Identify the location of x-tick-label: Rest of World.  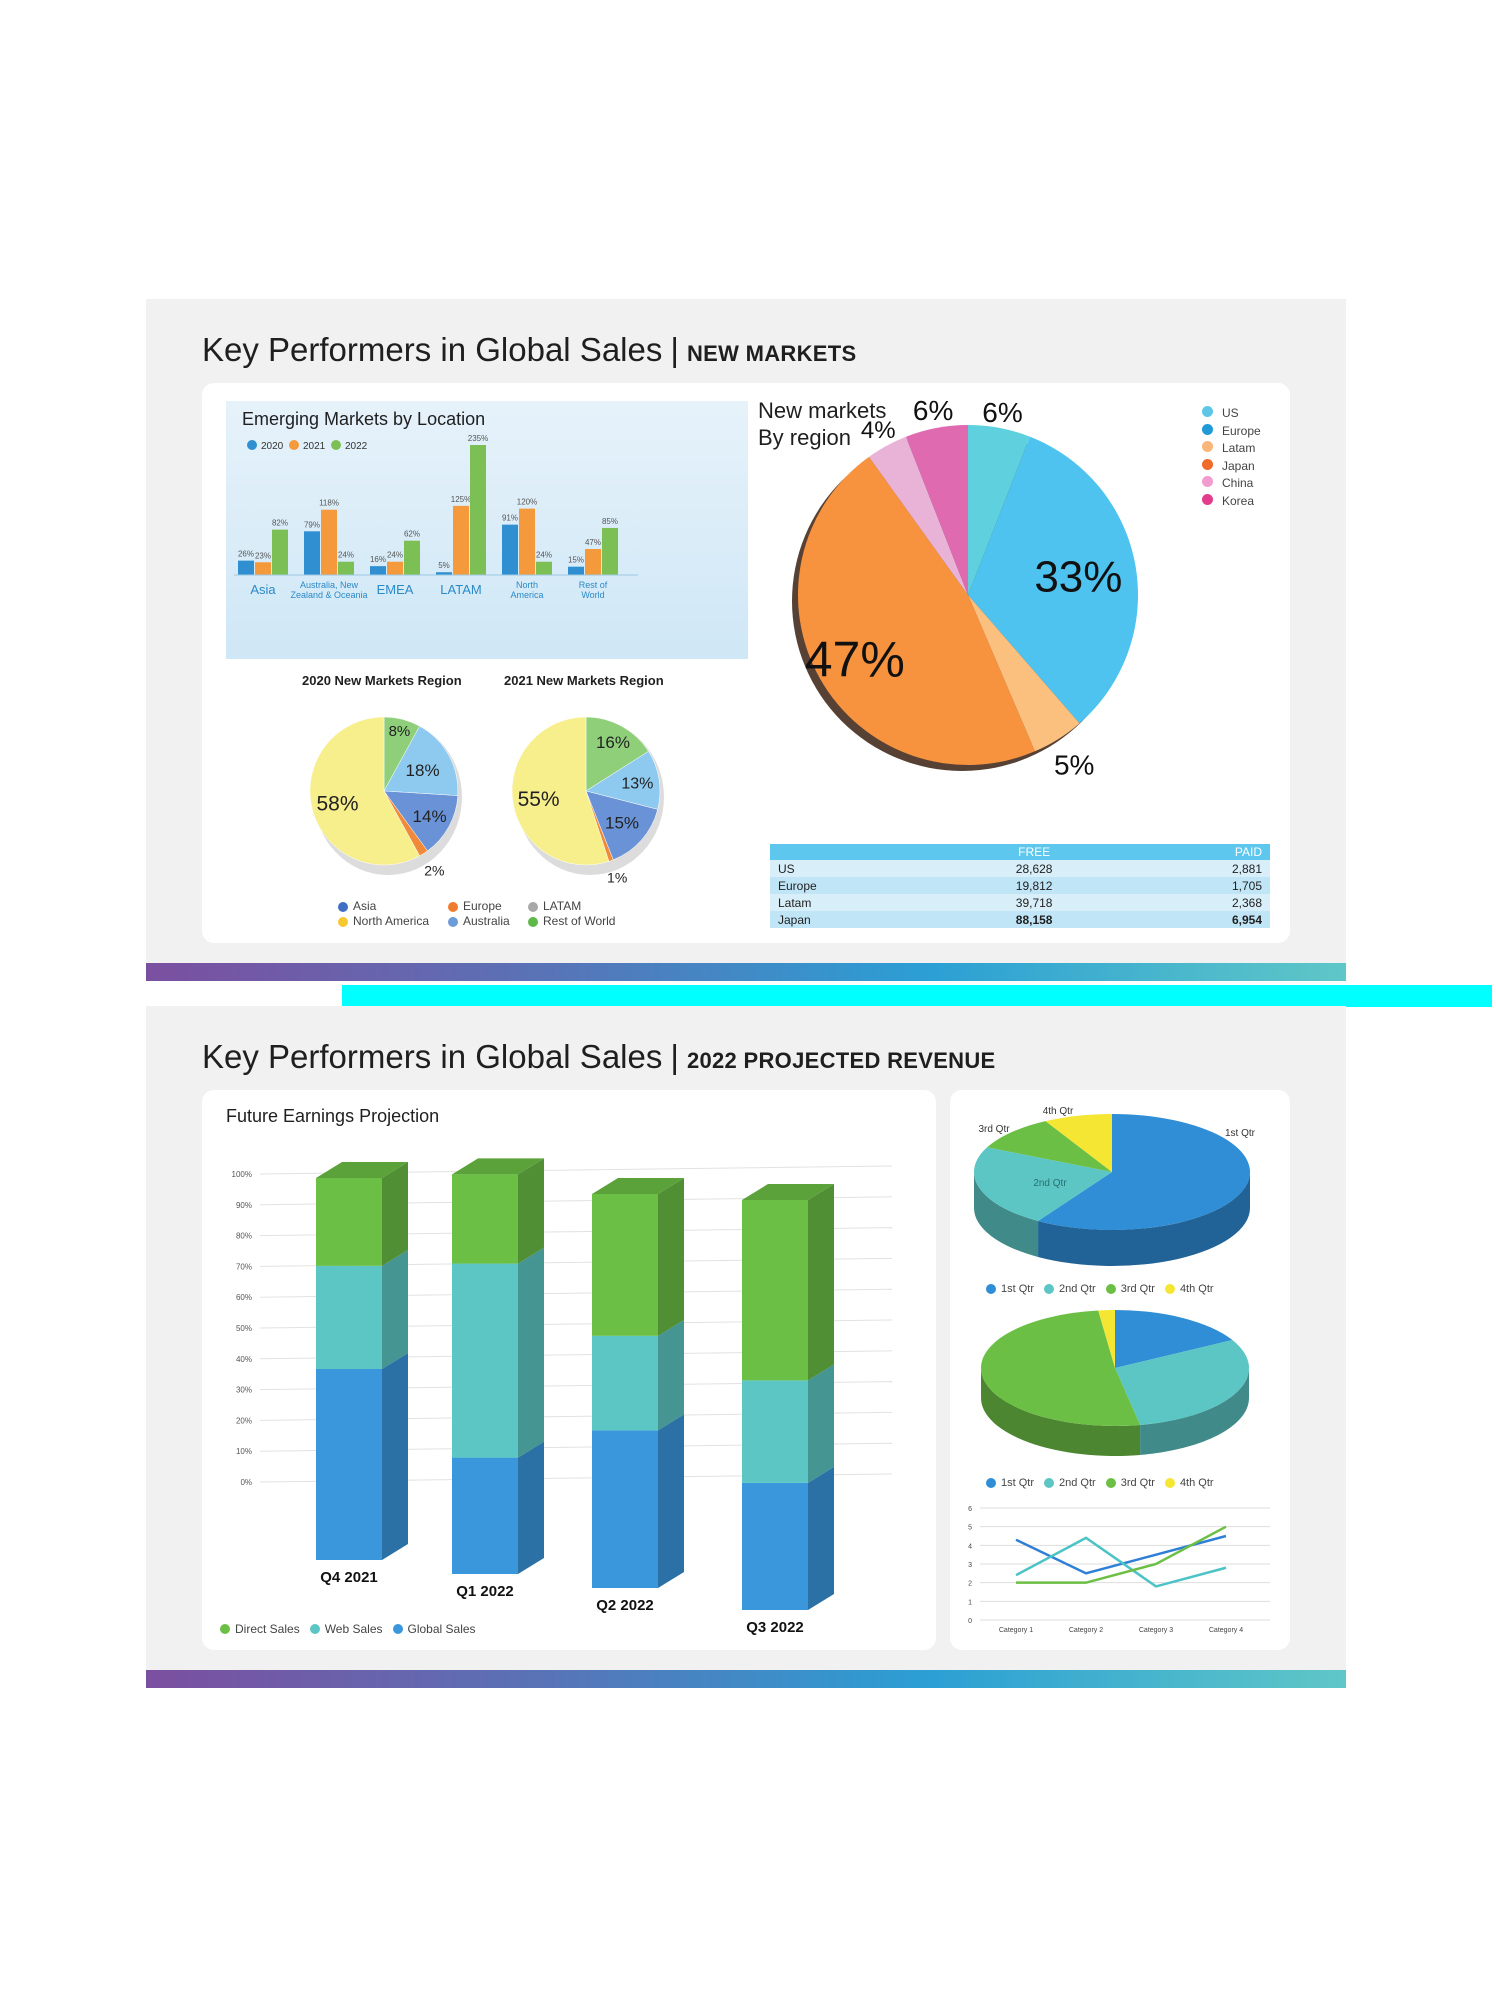
(593, 590).